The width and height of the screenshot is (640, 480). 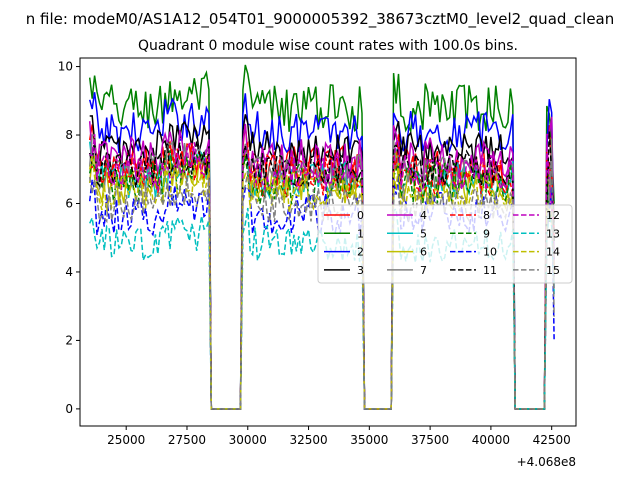 I want to click on y-tick-label: 6, so click(x=69, y=203).